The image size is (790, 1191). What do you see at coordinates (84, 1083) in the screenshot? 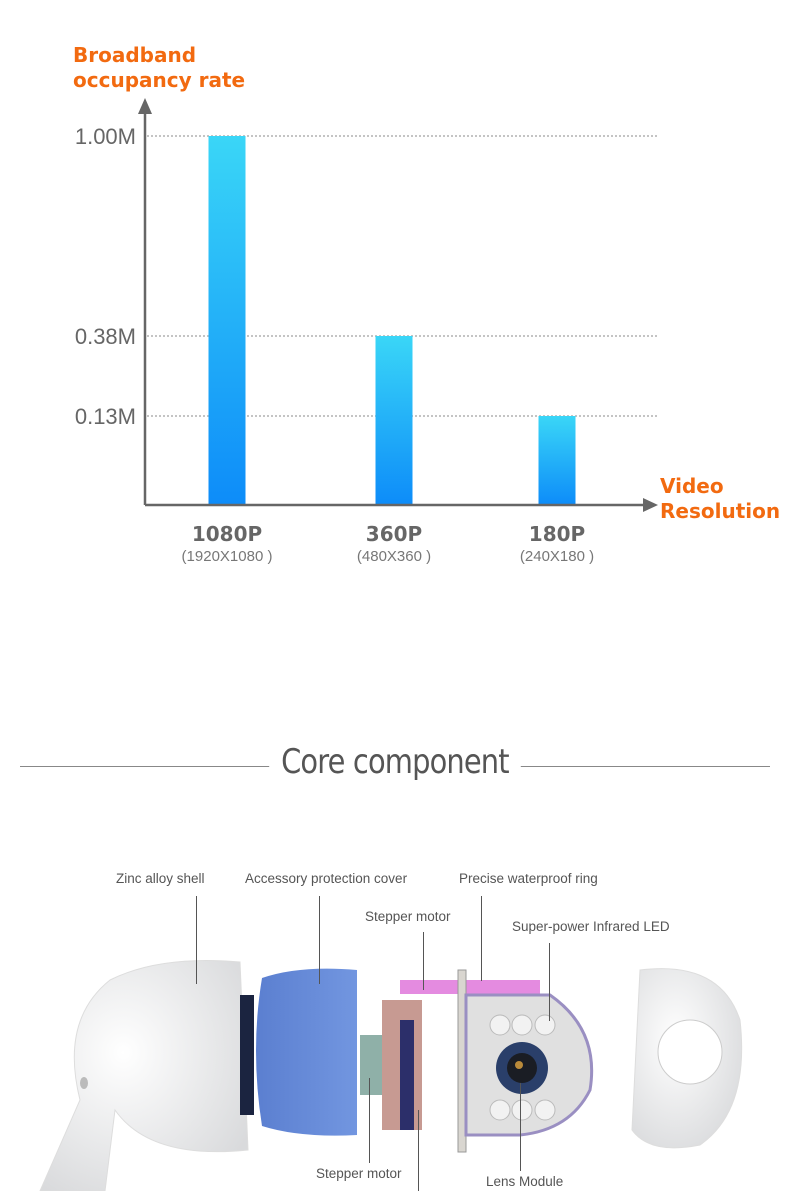
I see `screw-hole` at bounding box center [84, 1083].